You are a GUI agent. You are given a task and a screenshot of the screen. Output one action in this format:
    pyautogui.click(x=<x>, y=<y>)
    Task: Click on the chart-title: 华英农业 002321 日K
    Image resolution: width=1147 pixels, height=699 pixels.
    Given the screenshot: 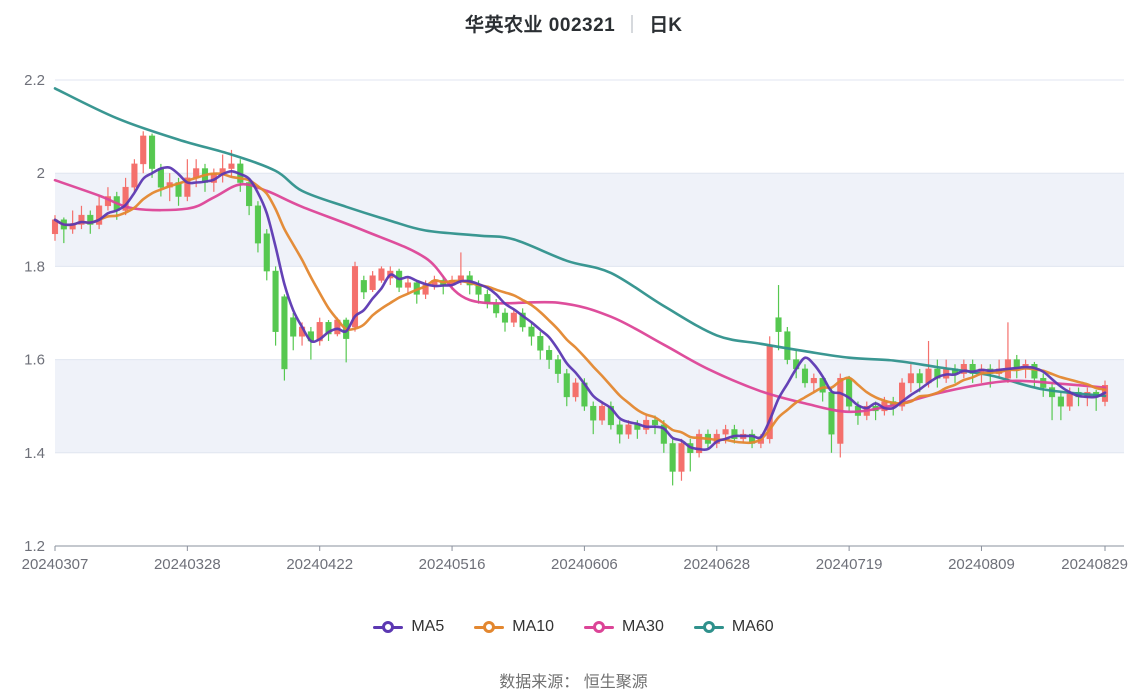 What is the action you would take?
    pyautogui.click(x=573, y=23)
    